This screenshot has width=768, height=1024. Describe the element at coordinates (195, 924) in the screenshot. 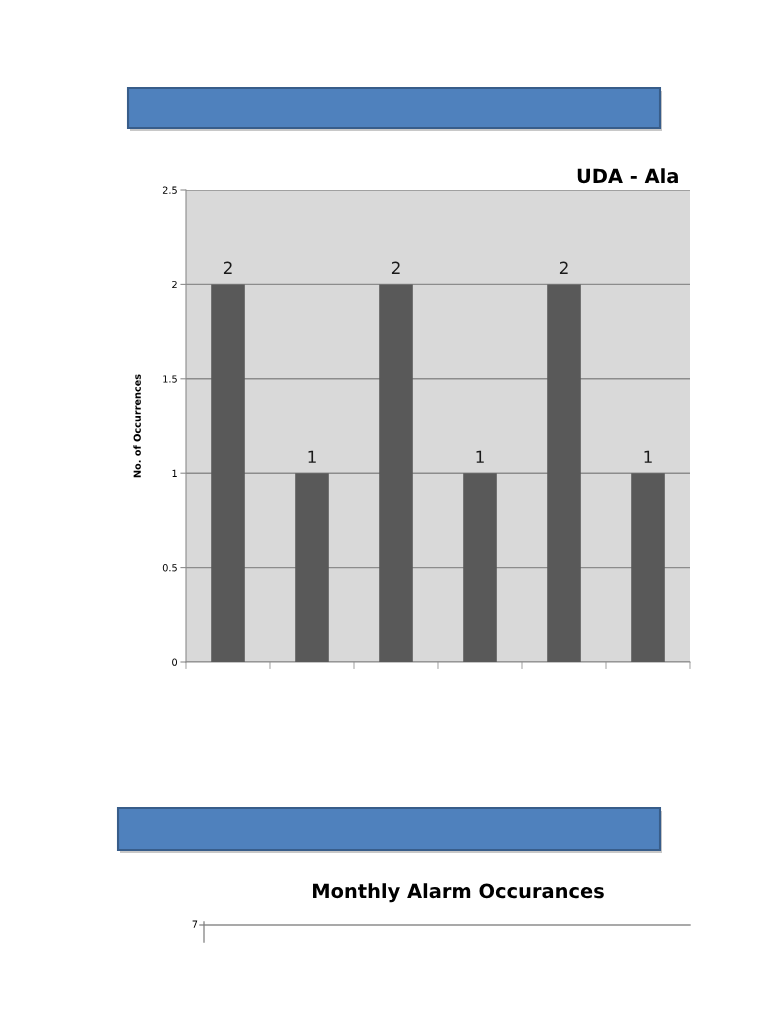

I see `text: 7` at that location.